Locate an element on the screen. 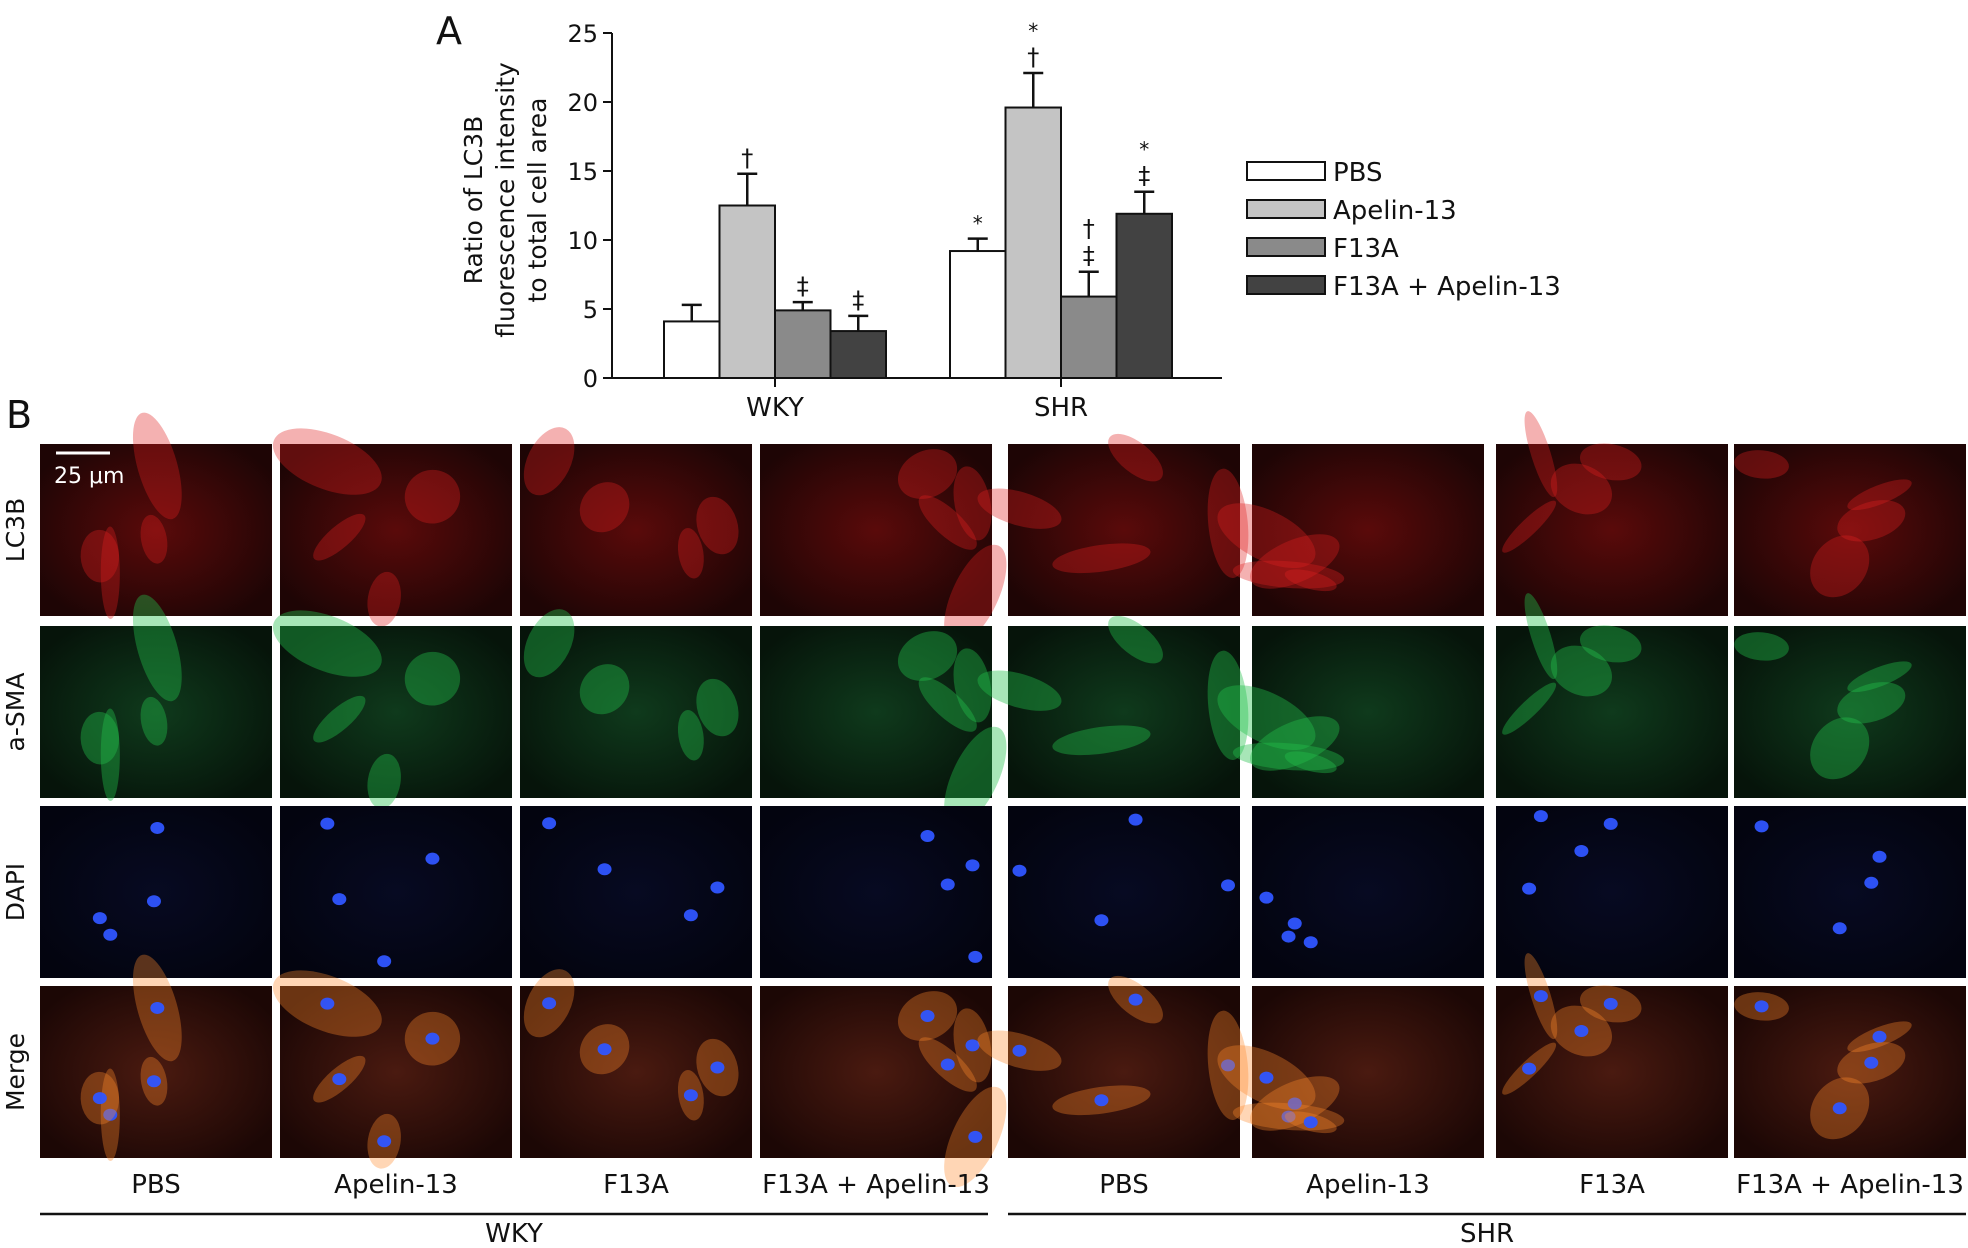 The height and width of the screenshot is (1248, 1968). y-tick-label: 20 is located at coordinates (582, 103).